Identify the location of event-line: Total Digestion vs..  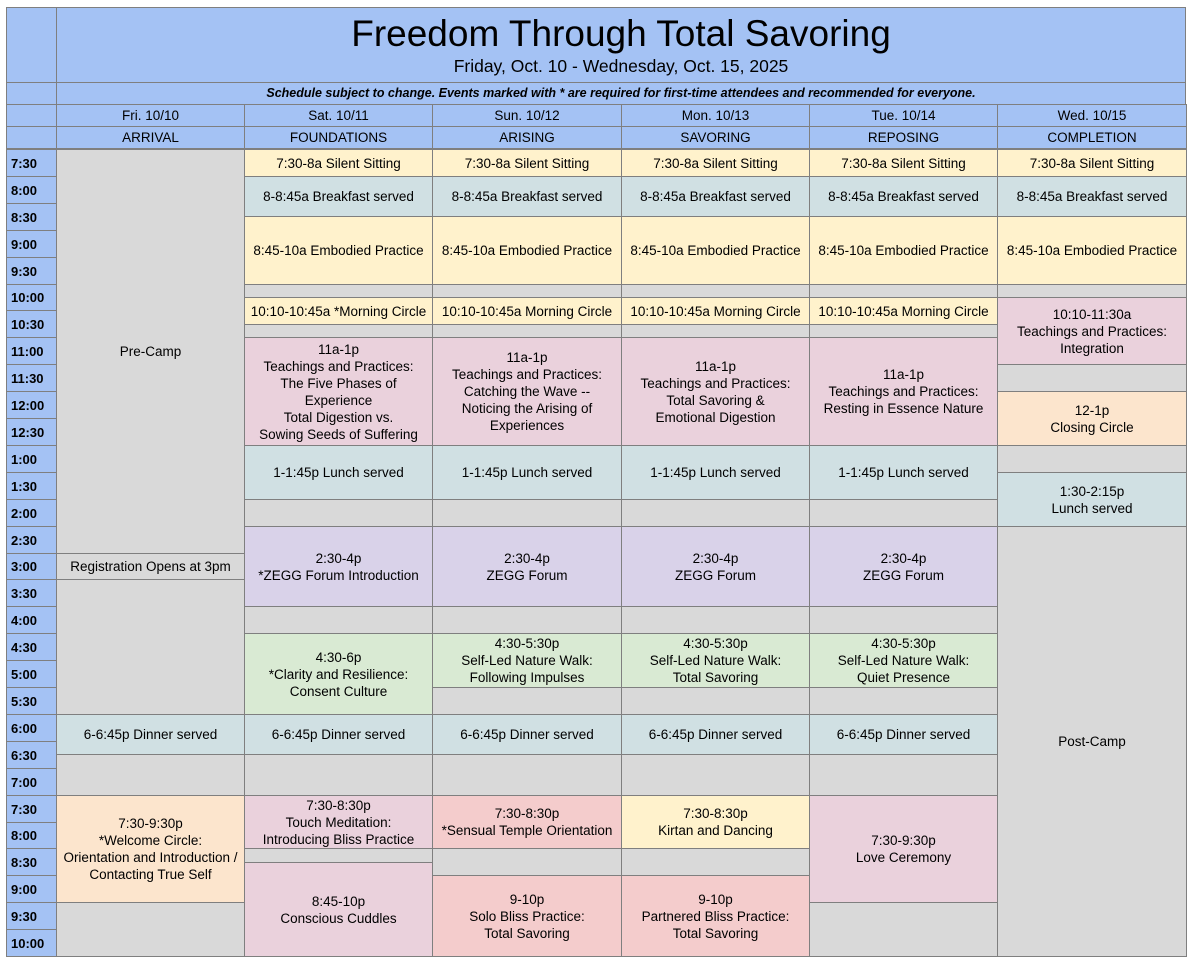
(338, 417).